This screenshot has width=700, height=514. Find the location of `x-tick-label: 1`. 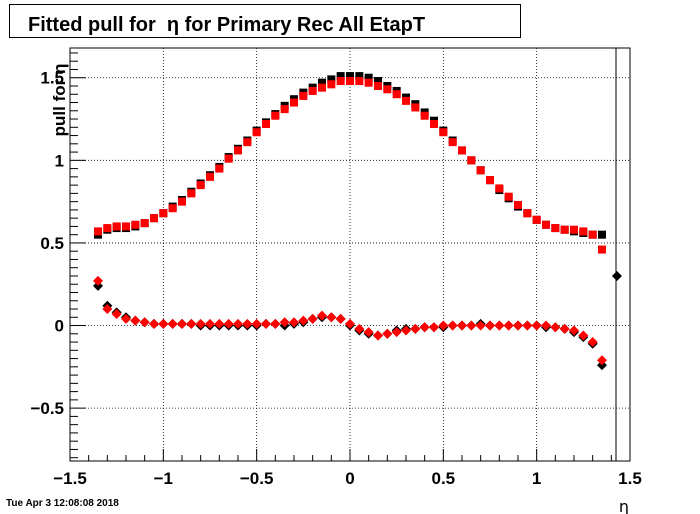

x-tick-label: 1 is located at coordinates (536, 478).